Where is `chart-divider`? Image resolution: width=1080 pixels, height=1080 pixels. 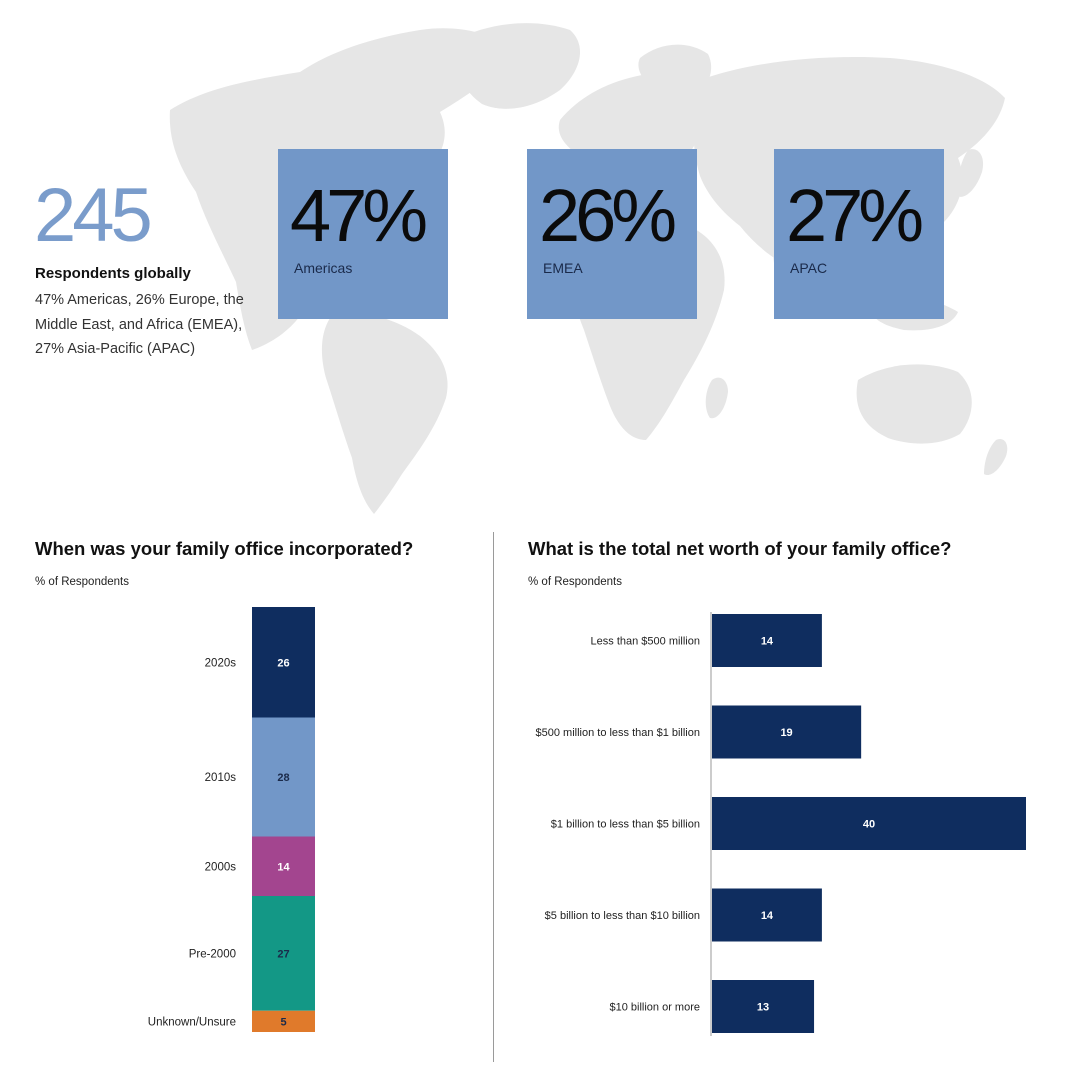 chart-divider is located at coordinates (493, 797).